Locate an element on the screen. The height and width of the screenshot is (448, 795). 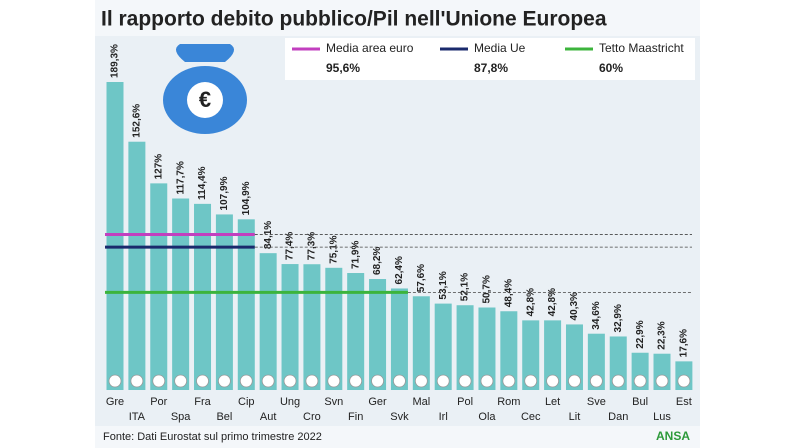
x-tick-label: Rom is located at coordinates (508, 402).